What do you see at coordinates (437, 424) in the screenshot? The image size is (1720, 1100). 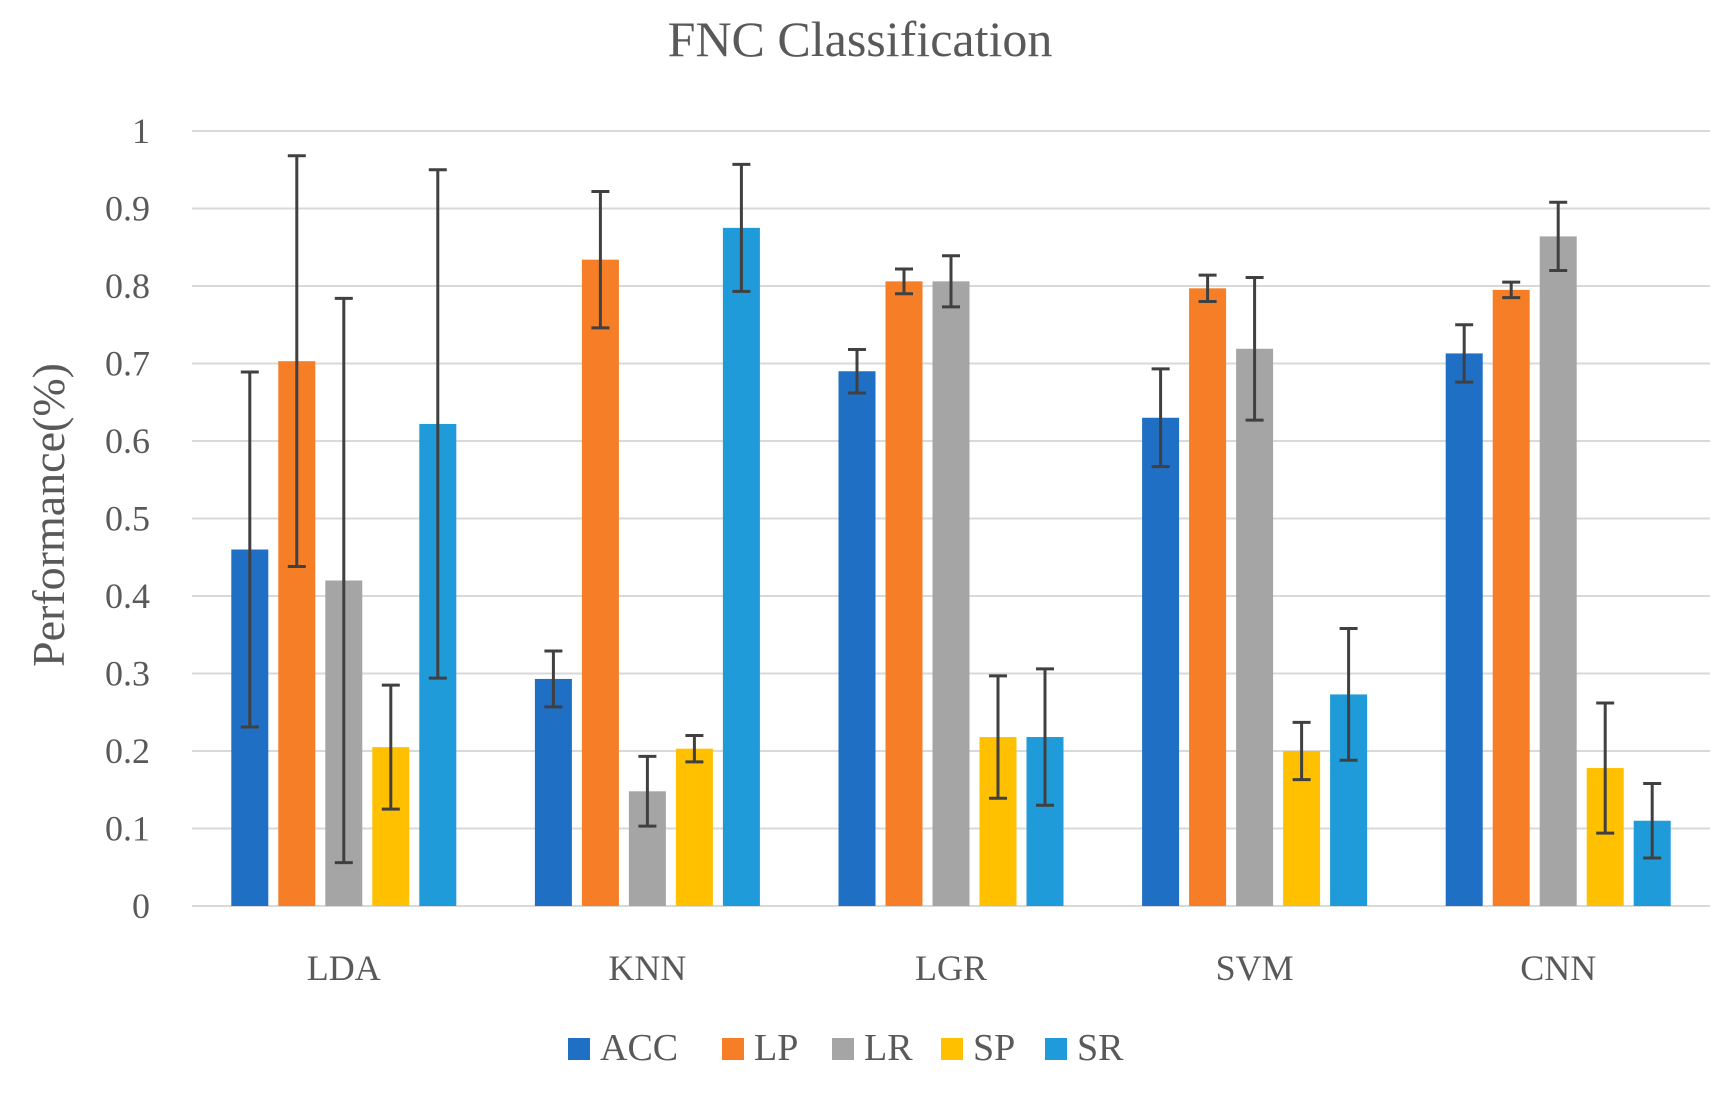 I see `error-bar-lda-sr` at bounding box center [437, 424].